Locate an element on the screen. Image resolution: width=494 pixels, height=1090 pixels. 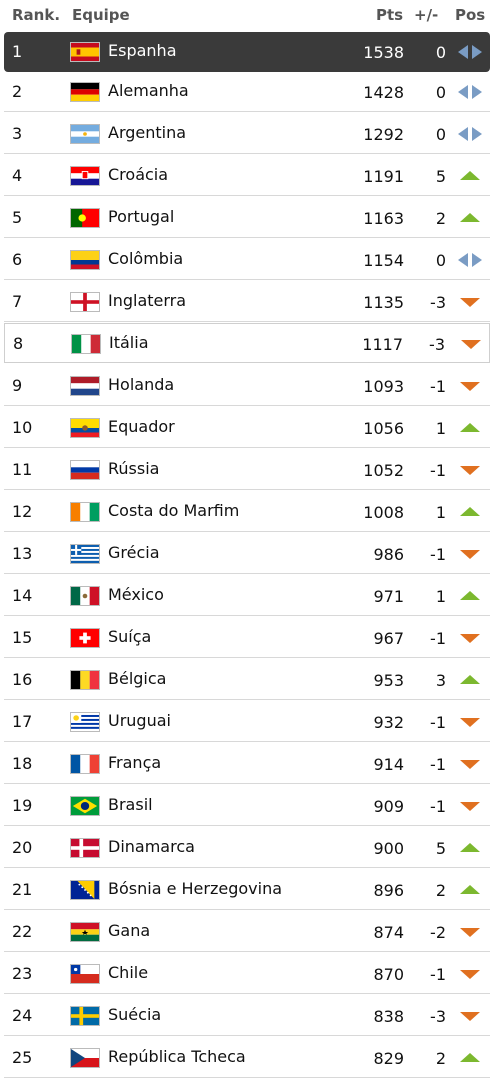
belgium-flag-icon is located at coordinates (85, 680).